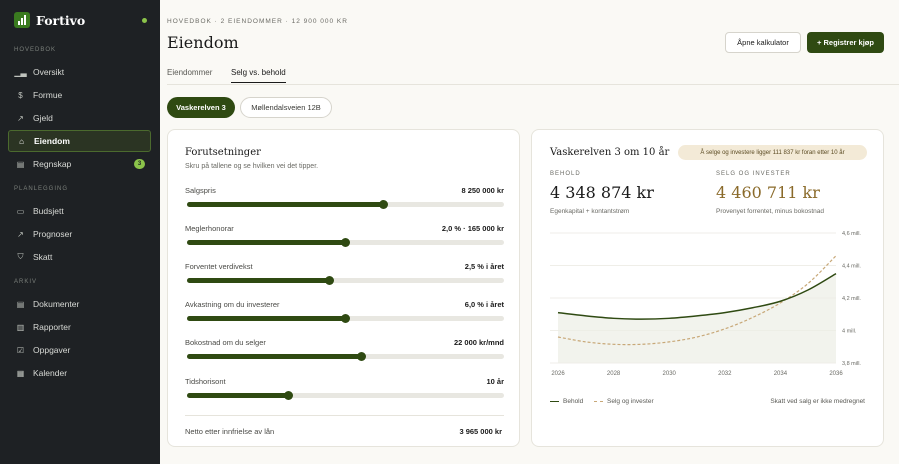 The height and width of the screenshot is (464, 899). What do you see at coordinates (558, 374) in the screenshot?
I see `x-tick-label: 2026` at bounding box center [558, 374].